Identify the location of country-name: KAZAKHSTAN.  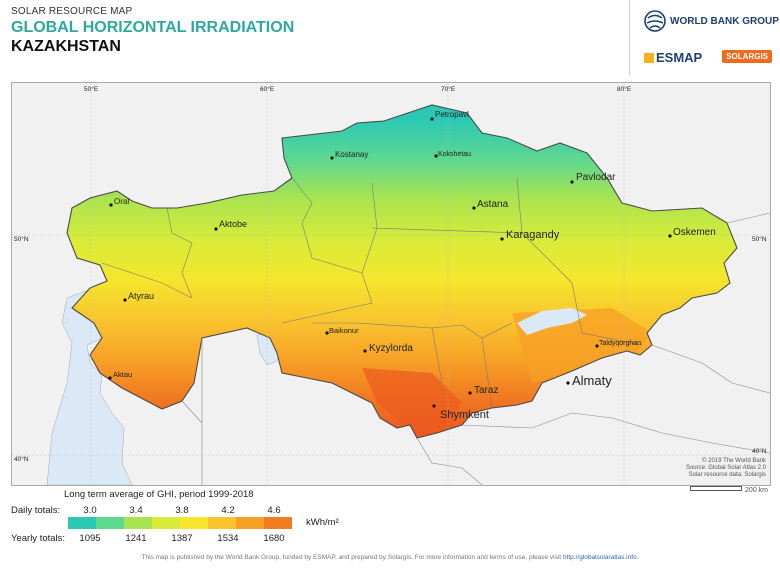
(66, 46).